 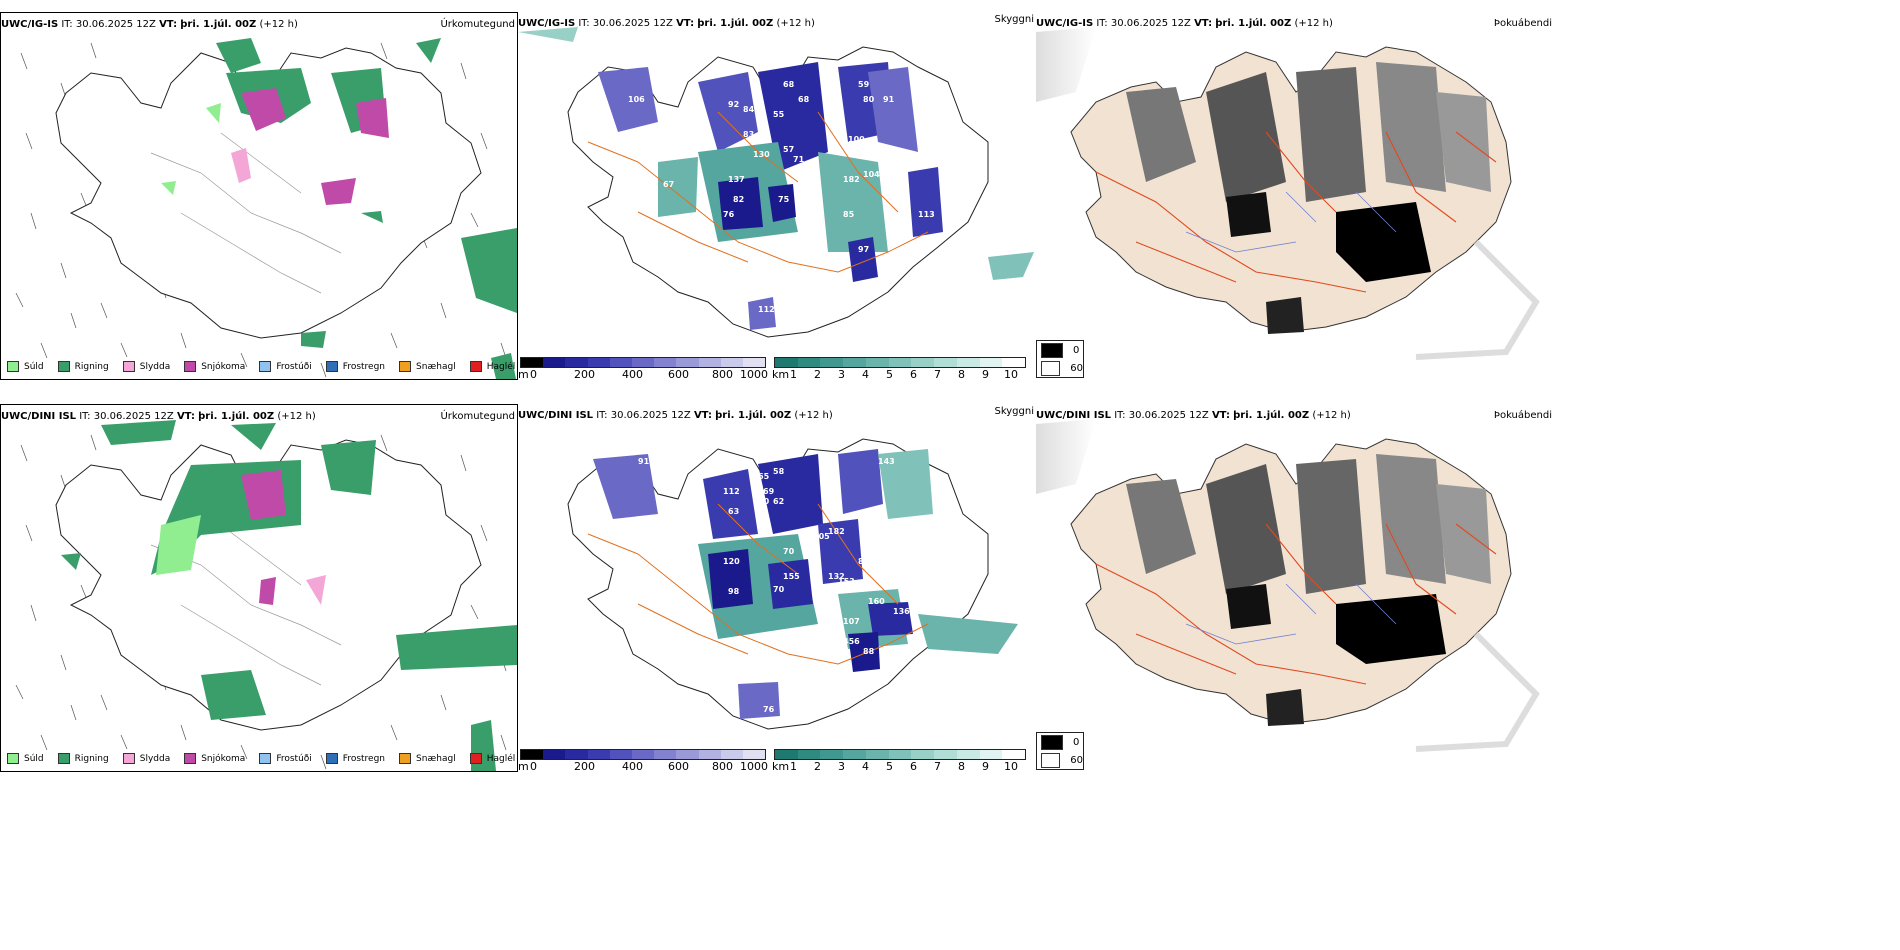 I want to click on panel-title-fog-top: Þokuábendi, so click(x=1522, y=23).